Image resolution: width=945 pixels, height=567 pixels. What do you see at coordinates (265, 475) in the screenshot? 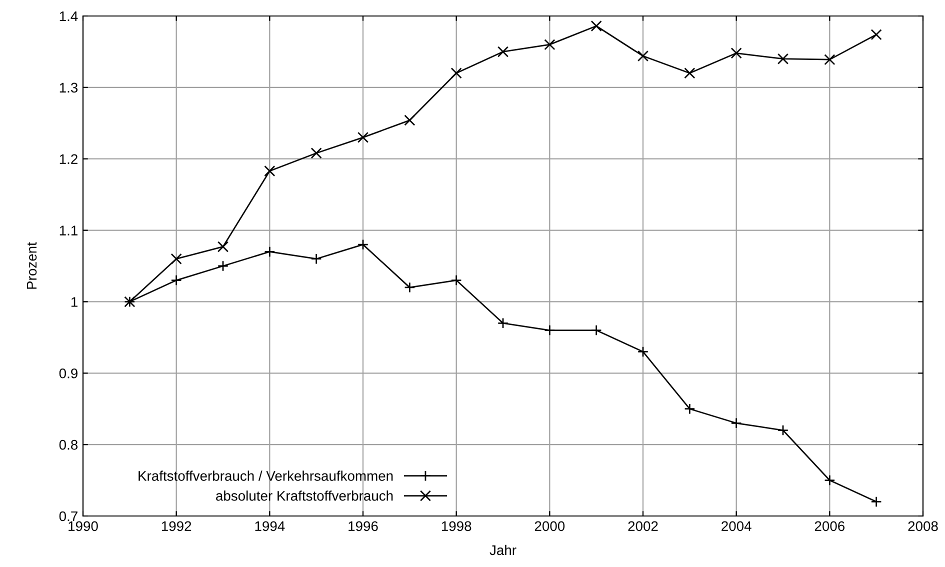
I see `legend-label: Kraftstoffverbrauch / Verkehrsaufkommen` at bounding box center [265, 475].